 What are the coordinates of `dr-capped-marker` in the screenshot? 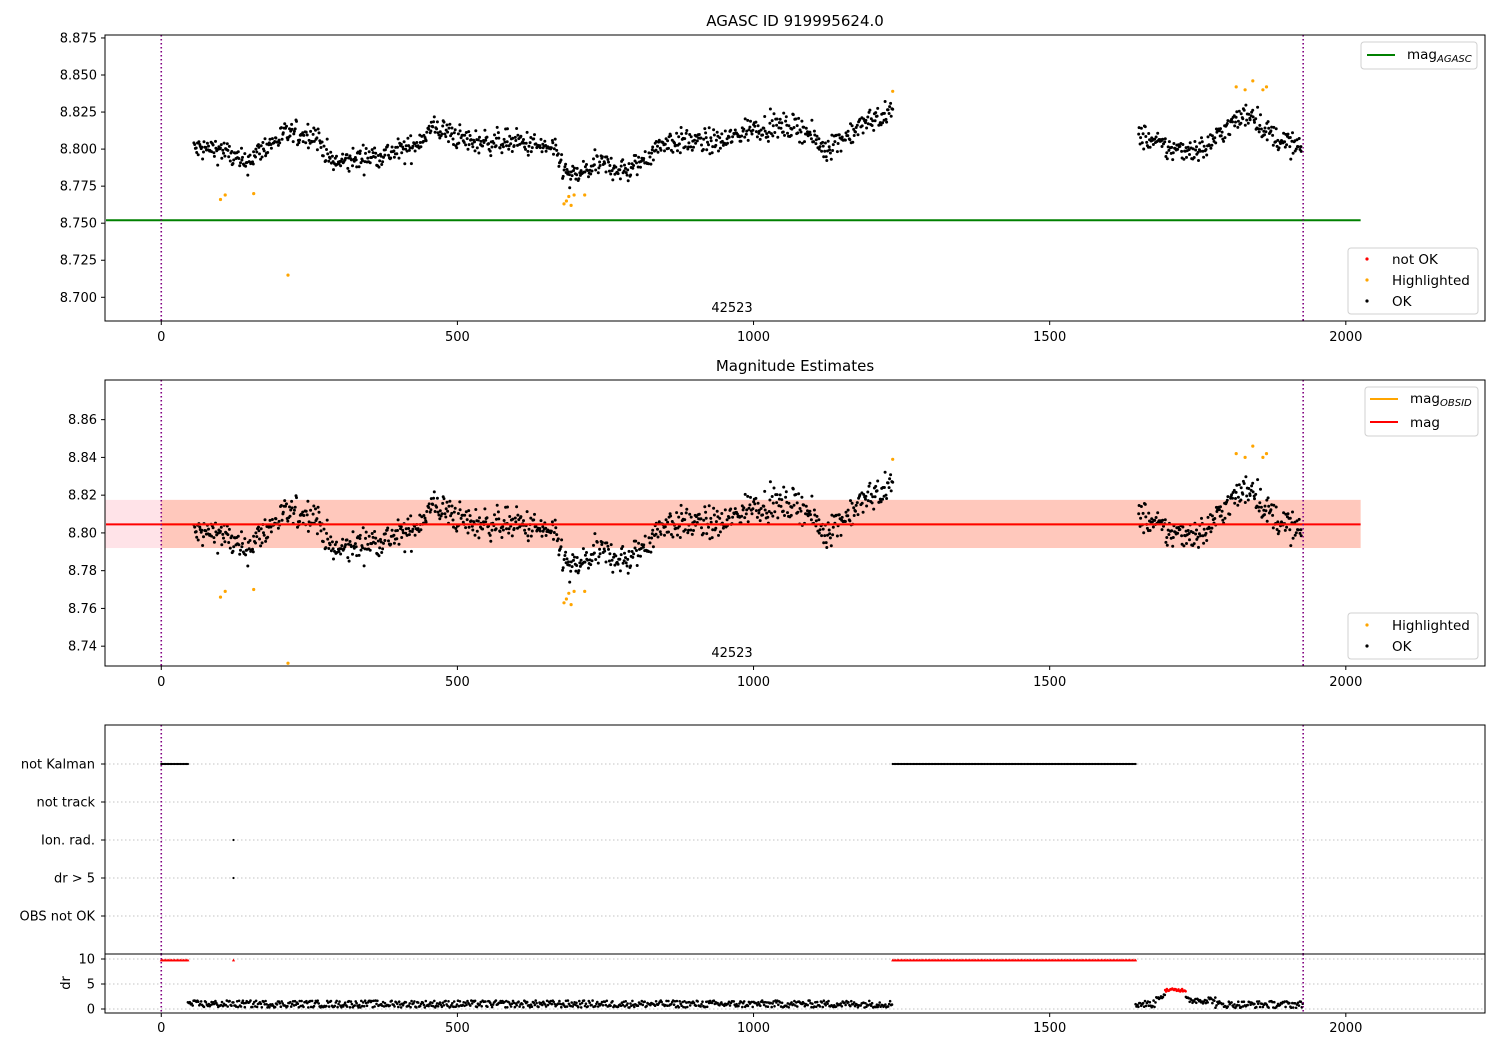 It's located at (233, 960).